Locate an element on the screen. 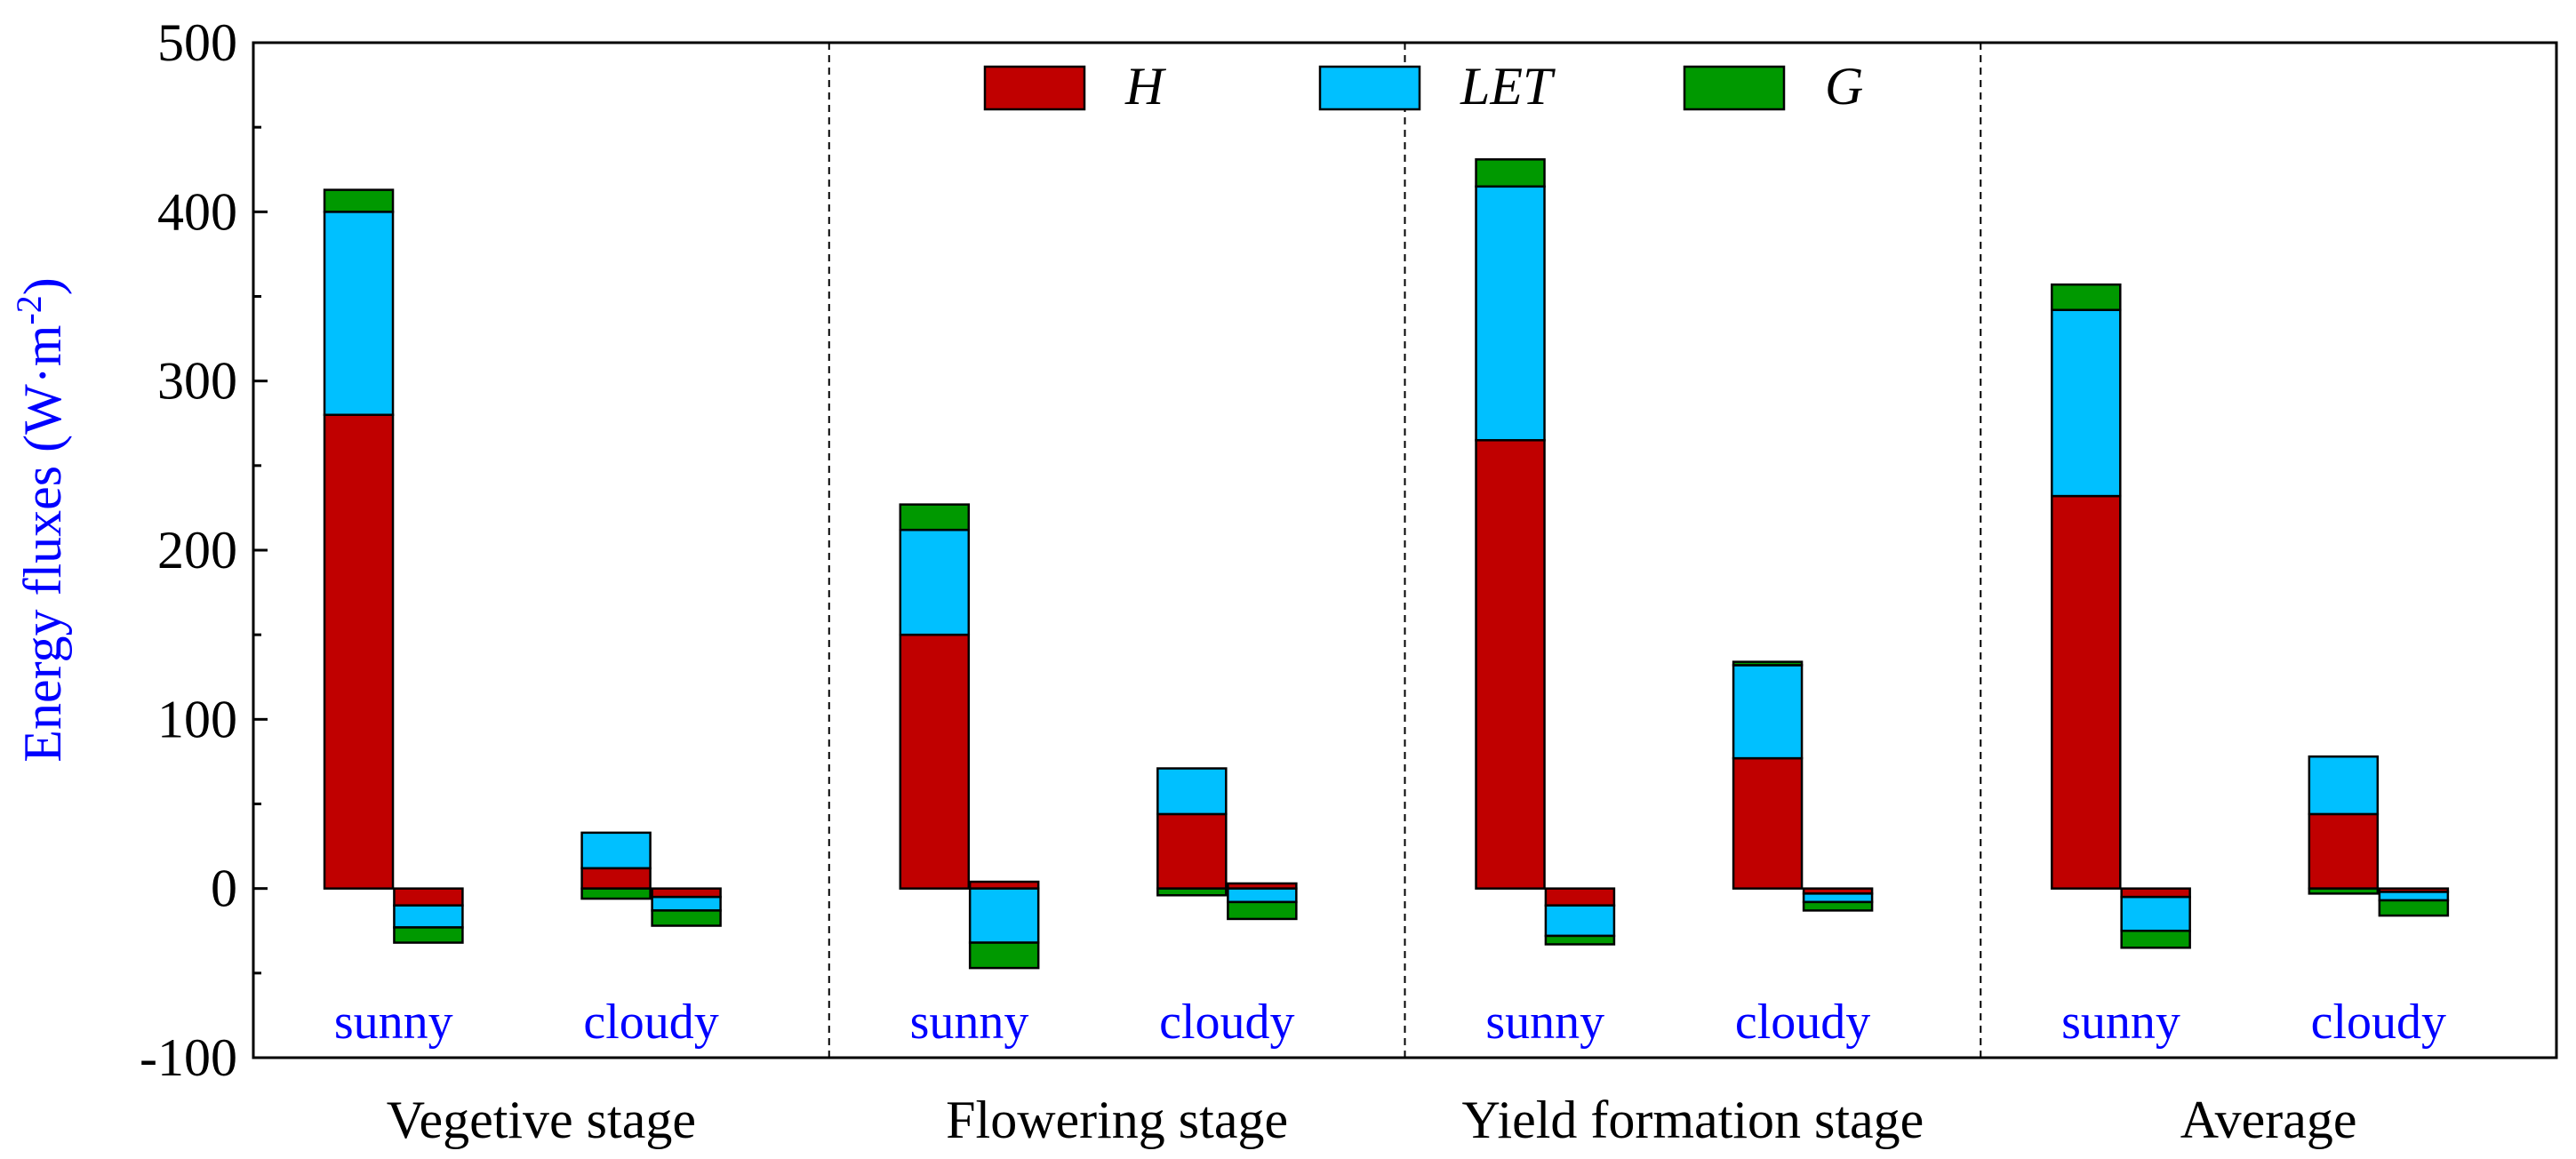 The width and height of the screenshot is (2576, 1159). y-axis-label-superscript: -2 is located at coordinates (29, 310).